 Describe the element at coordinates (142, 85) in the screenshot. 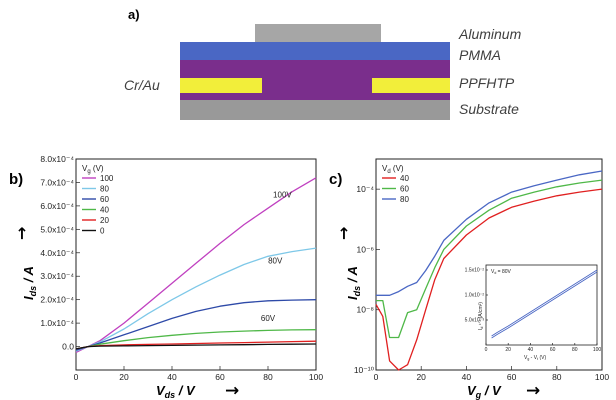

I see `electrode-label: Cr/Au` at that location.